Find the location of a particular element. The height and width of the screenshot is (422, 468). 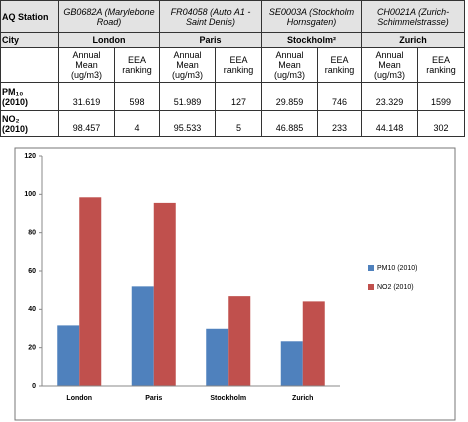

row-label: NO₂ (2010) is located at coordinates (29, 123).